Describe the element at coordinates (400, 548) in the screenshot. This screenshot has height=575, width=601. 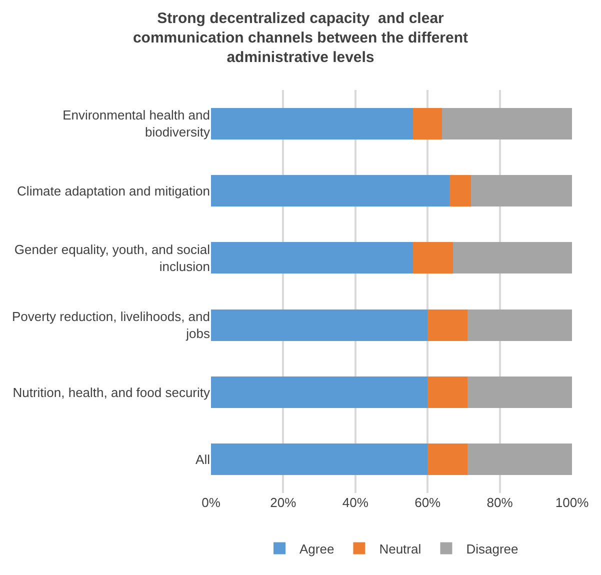
I see `legend-label: Neutral` at that location.